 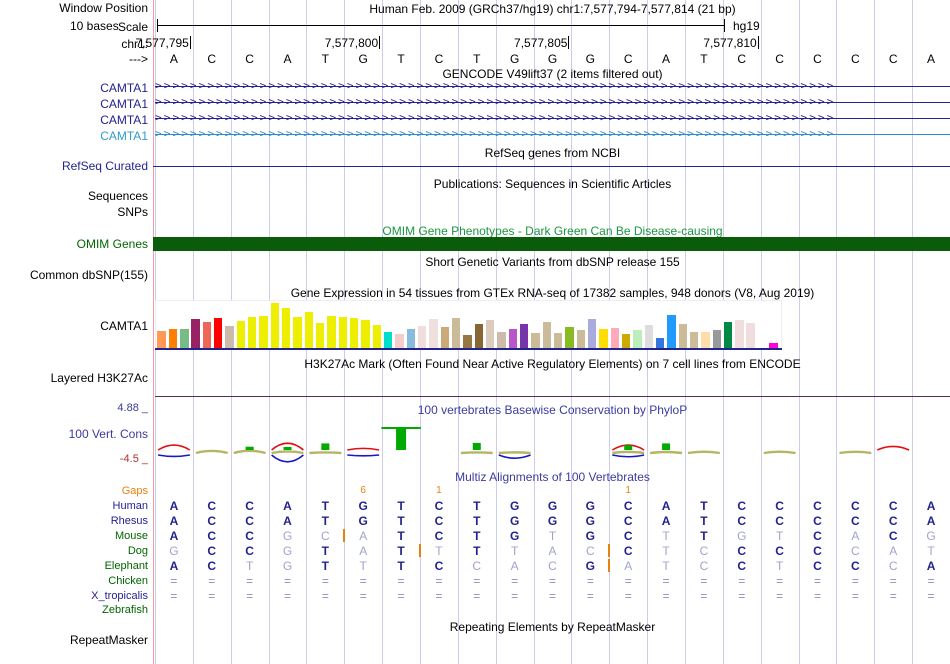 What do you see at coordinates (128, 581) in the screenshot?
I see `label-species-chicken: Chicken` at bounding box center [128, 581].